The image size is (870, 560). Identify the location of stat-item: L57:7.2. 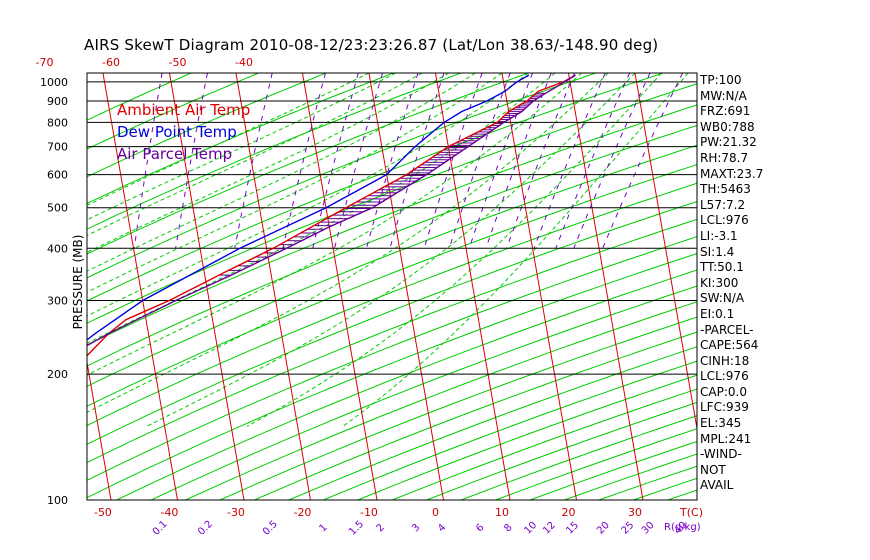
(723, 204).